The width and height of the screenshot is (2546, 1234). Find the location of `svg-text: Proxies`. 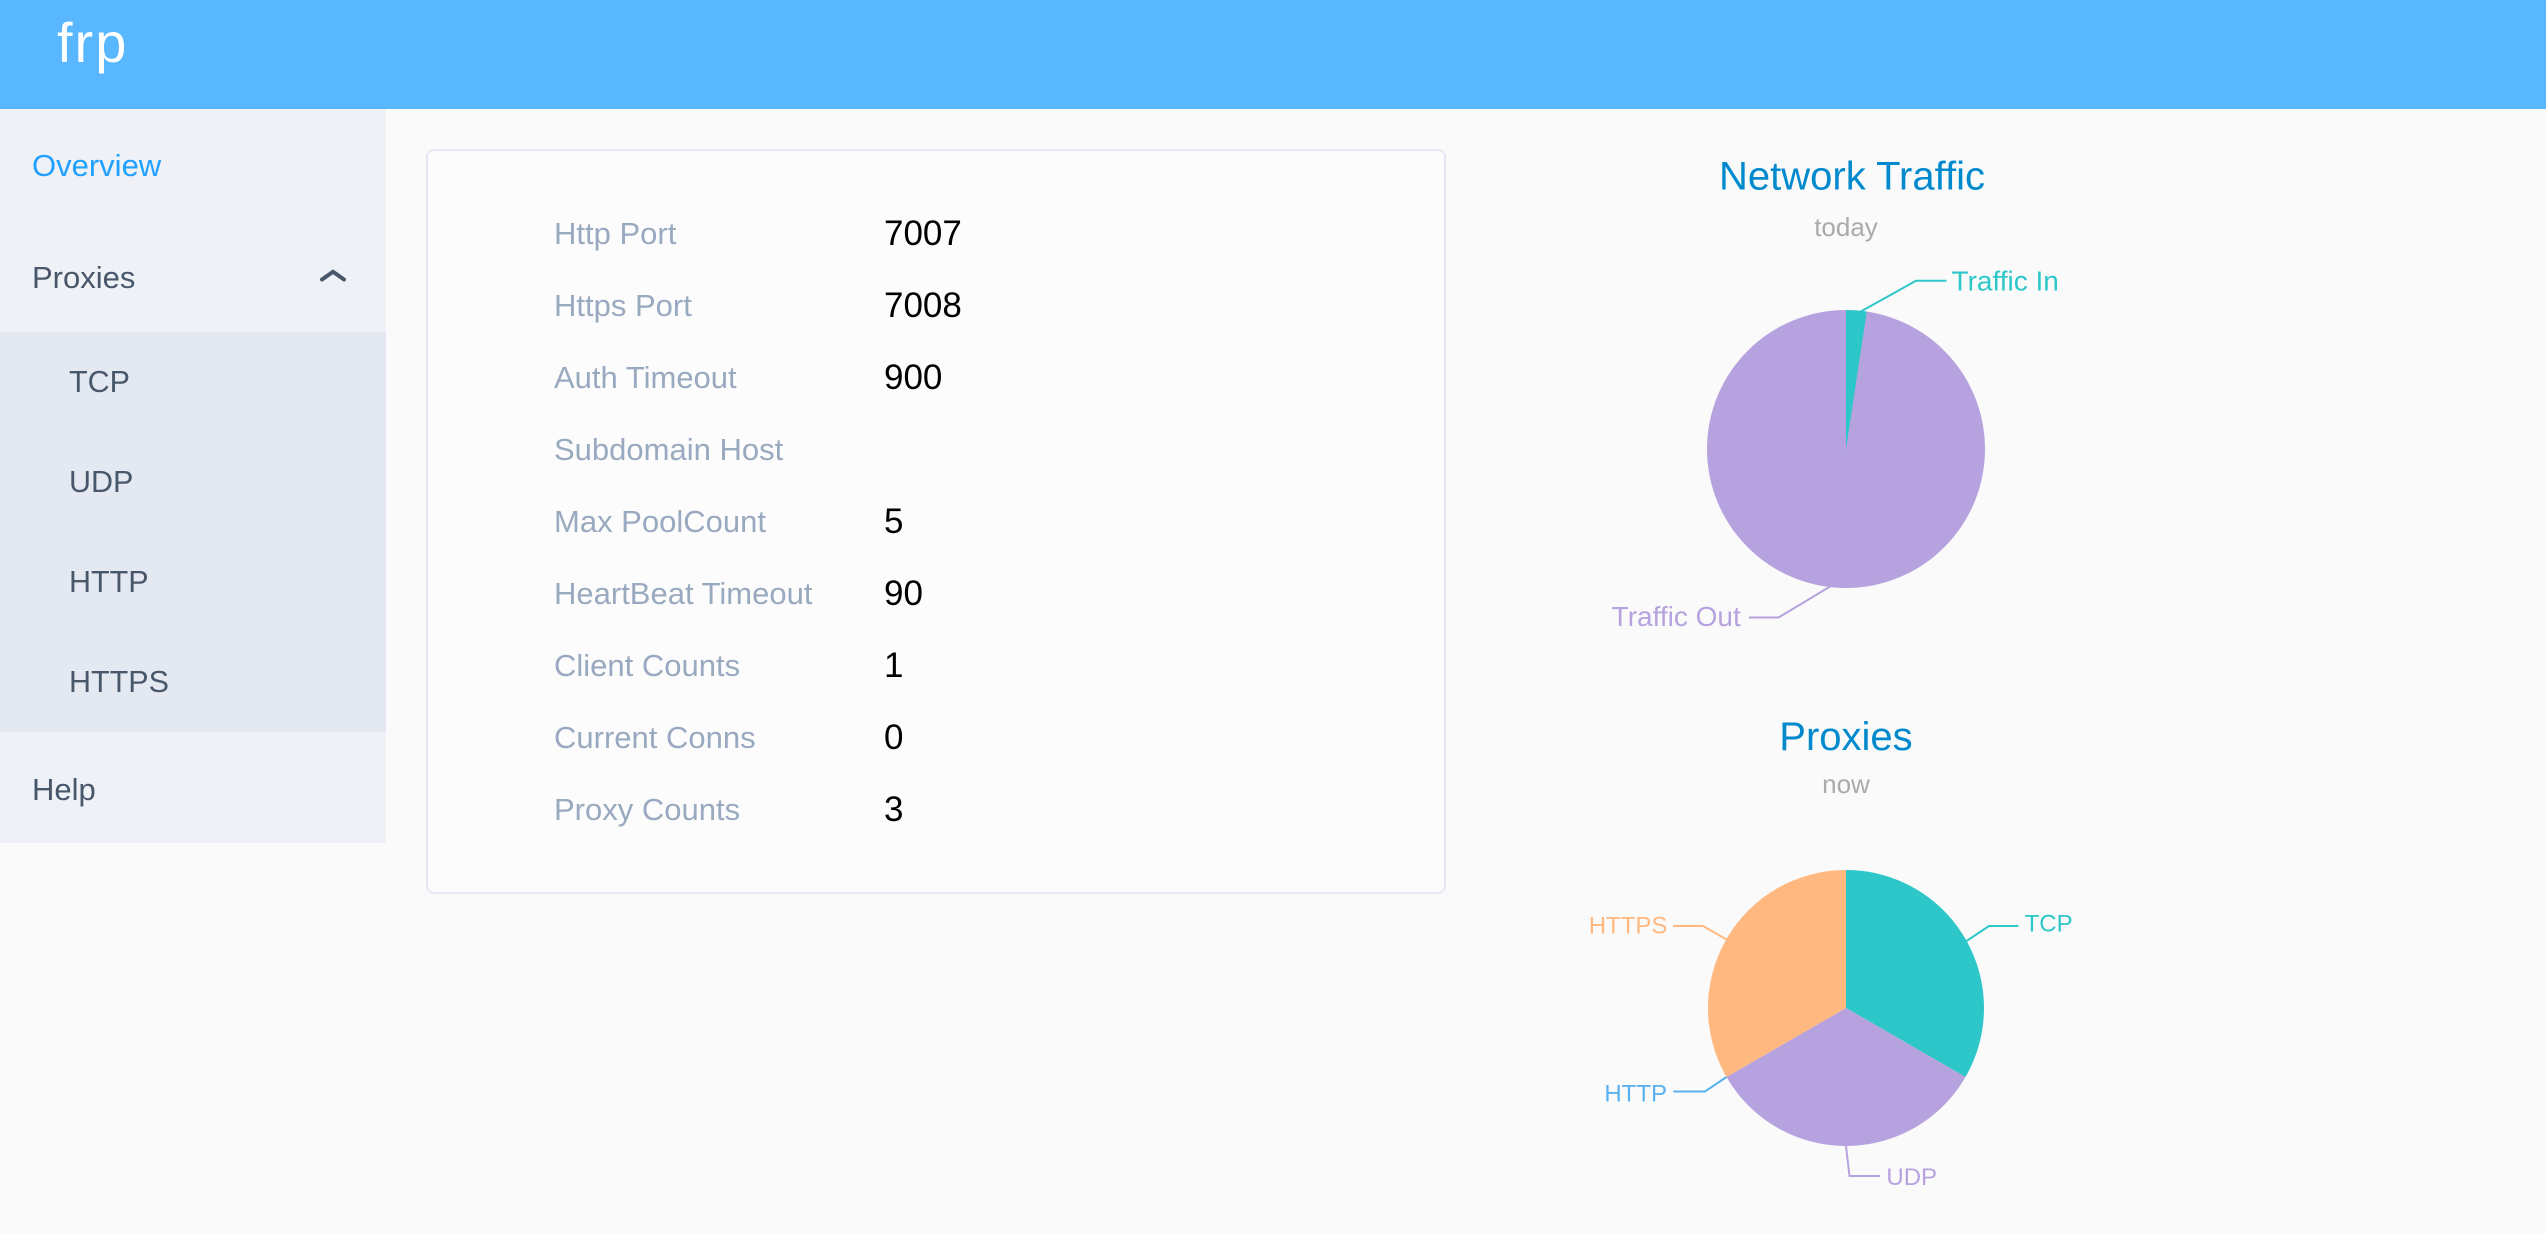

svg-text: Proxies is located at coordinates (1845, 737).